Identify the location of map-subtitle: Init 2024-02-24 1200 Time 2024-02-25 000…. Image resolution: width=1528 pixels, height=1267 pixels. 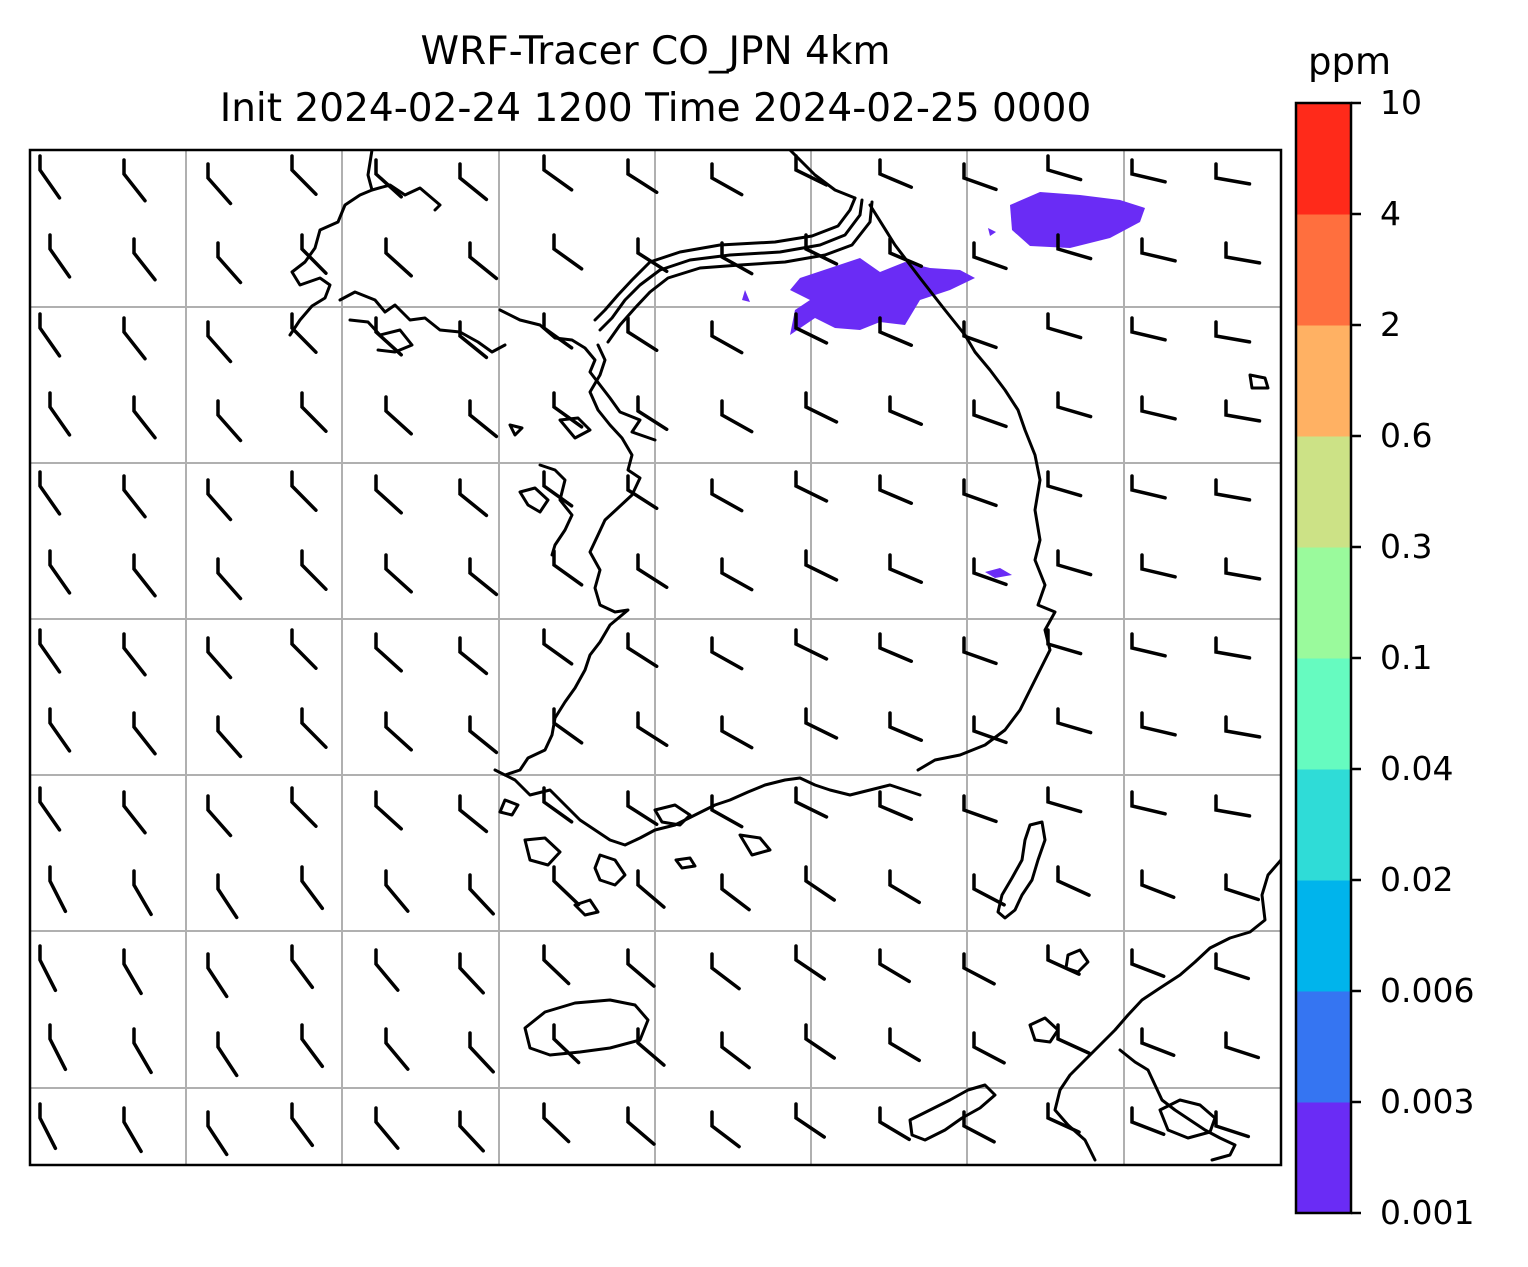
(655, 108).